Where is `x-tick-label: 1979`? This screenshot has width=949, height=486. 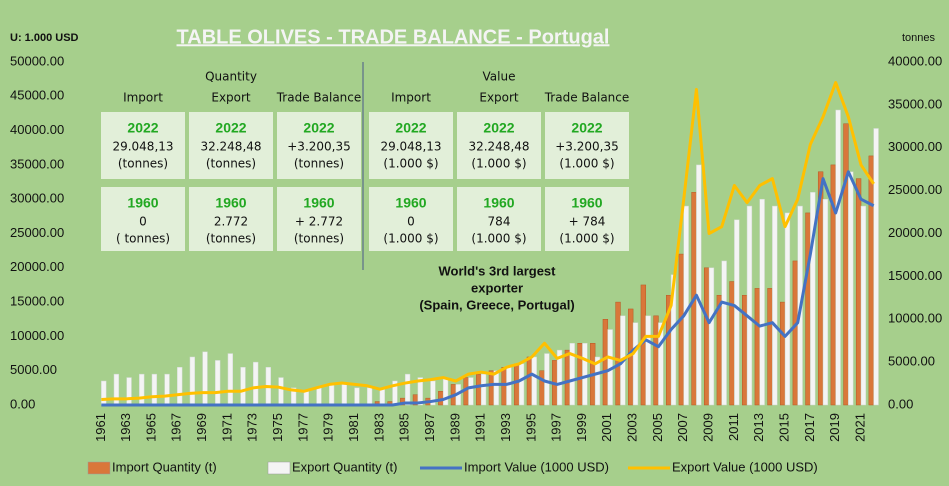 x-tick-label: 1979 is located at coordinates (328, 427).